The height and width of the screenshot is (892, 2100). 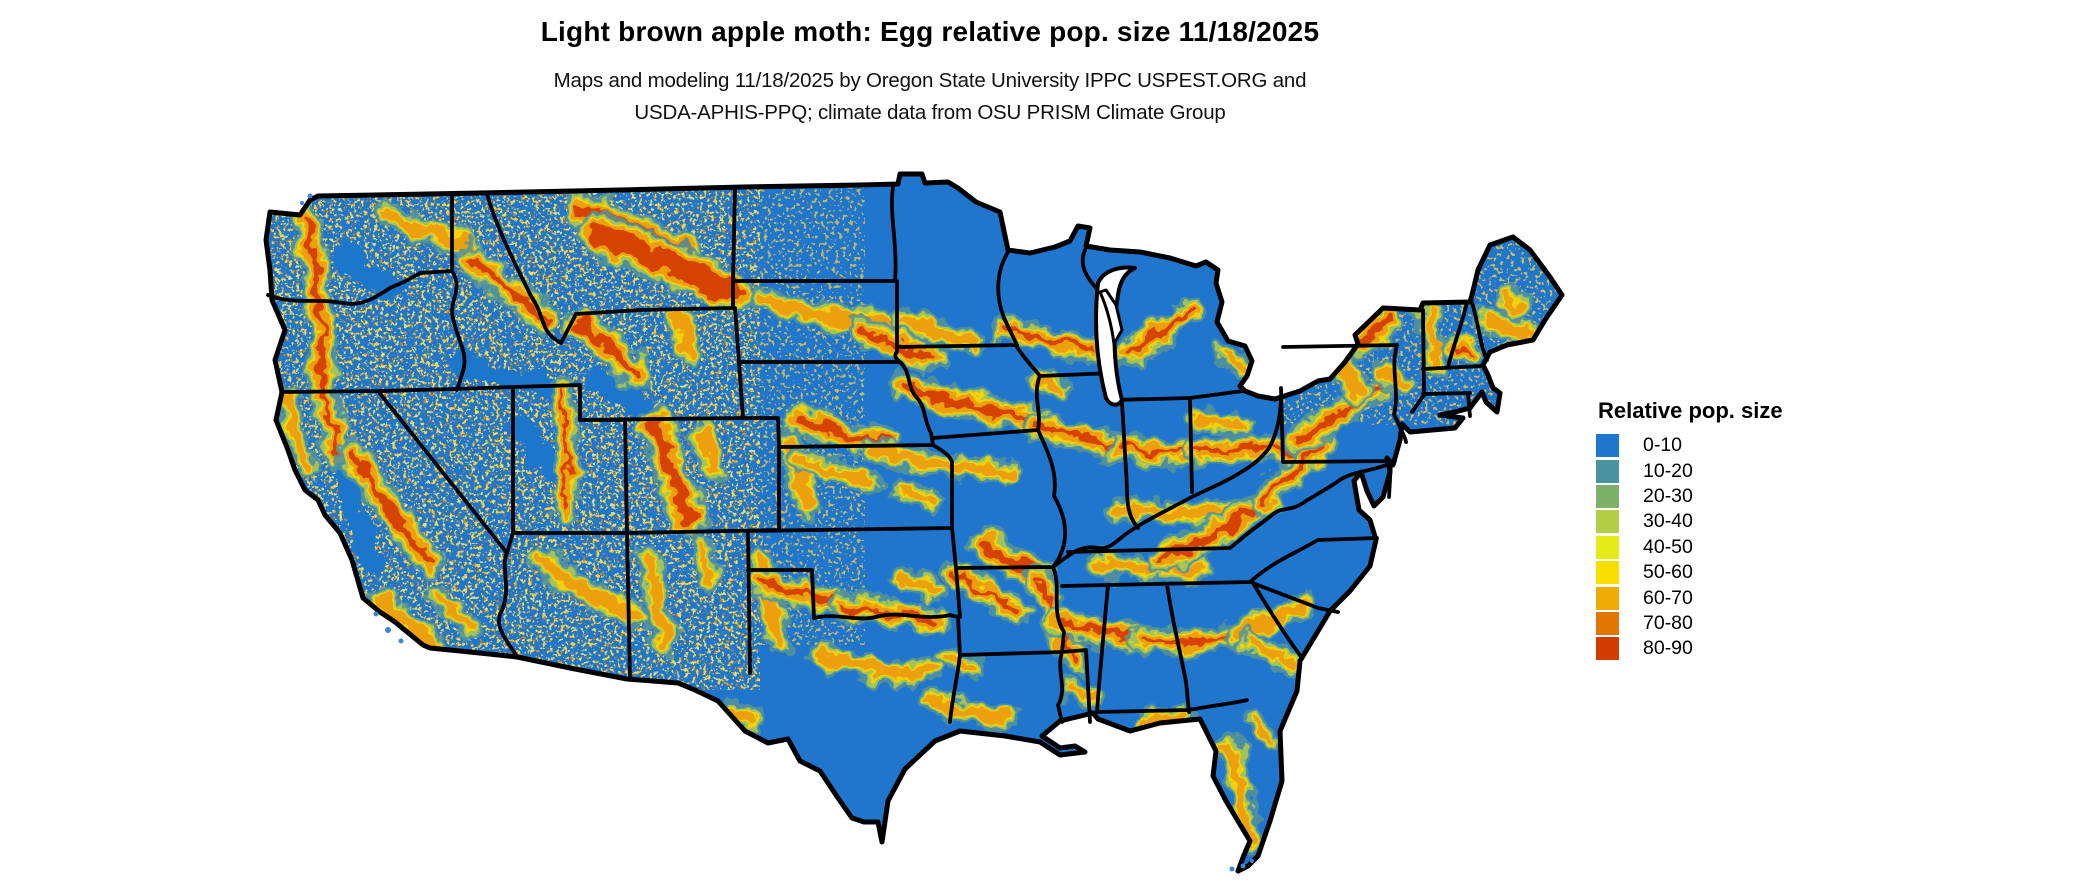 I want to click on legend-item: 70-80, so click(x=1689, y=623).